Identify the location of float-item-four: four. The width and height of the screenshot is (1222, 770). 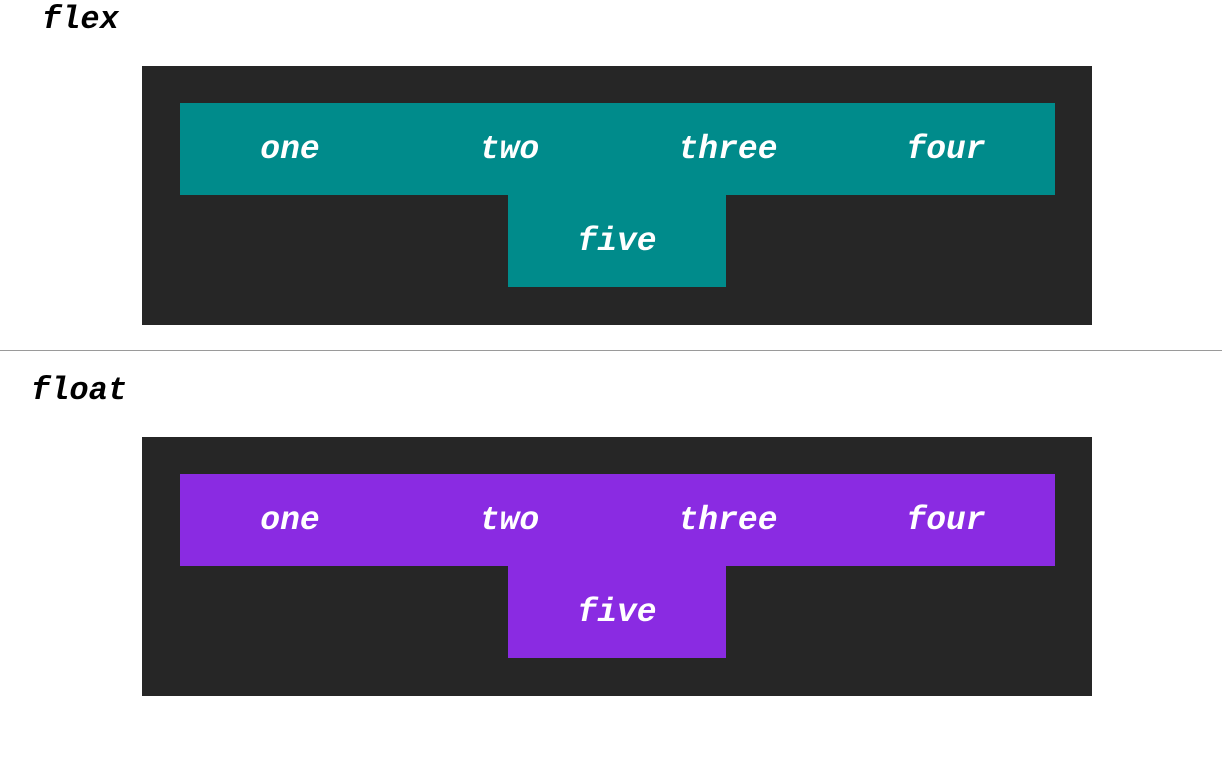
(946, 520).